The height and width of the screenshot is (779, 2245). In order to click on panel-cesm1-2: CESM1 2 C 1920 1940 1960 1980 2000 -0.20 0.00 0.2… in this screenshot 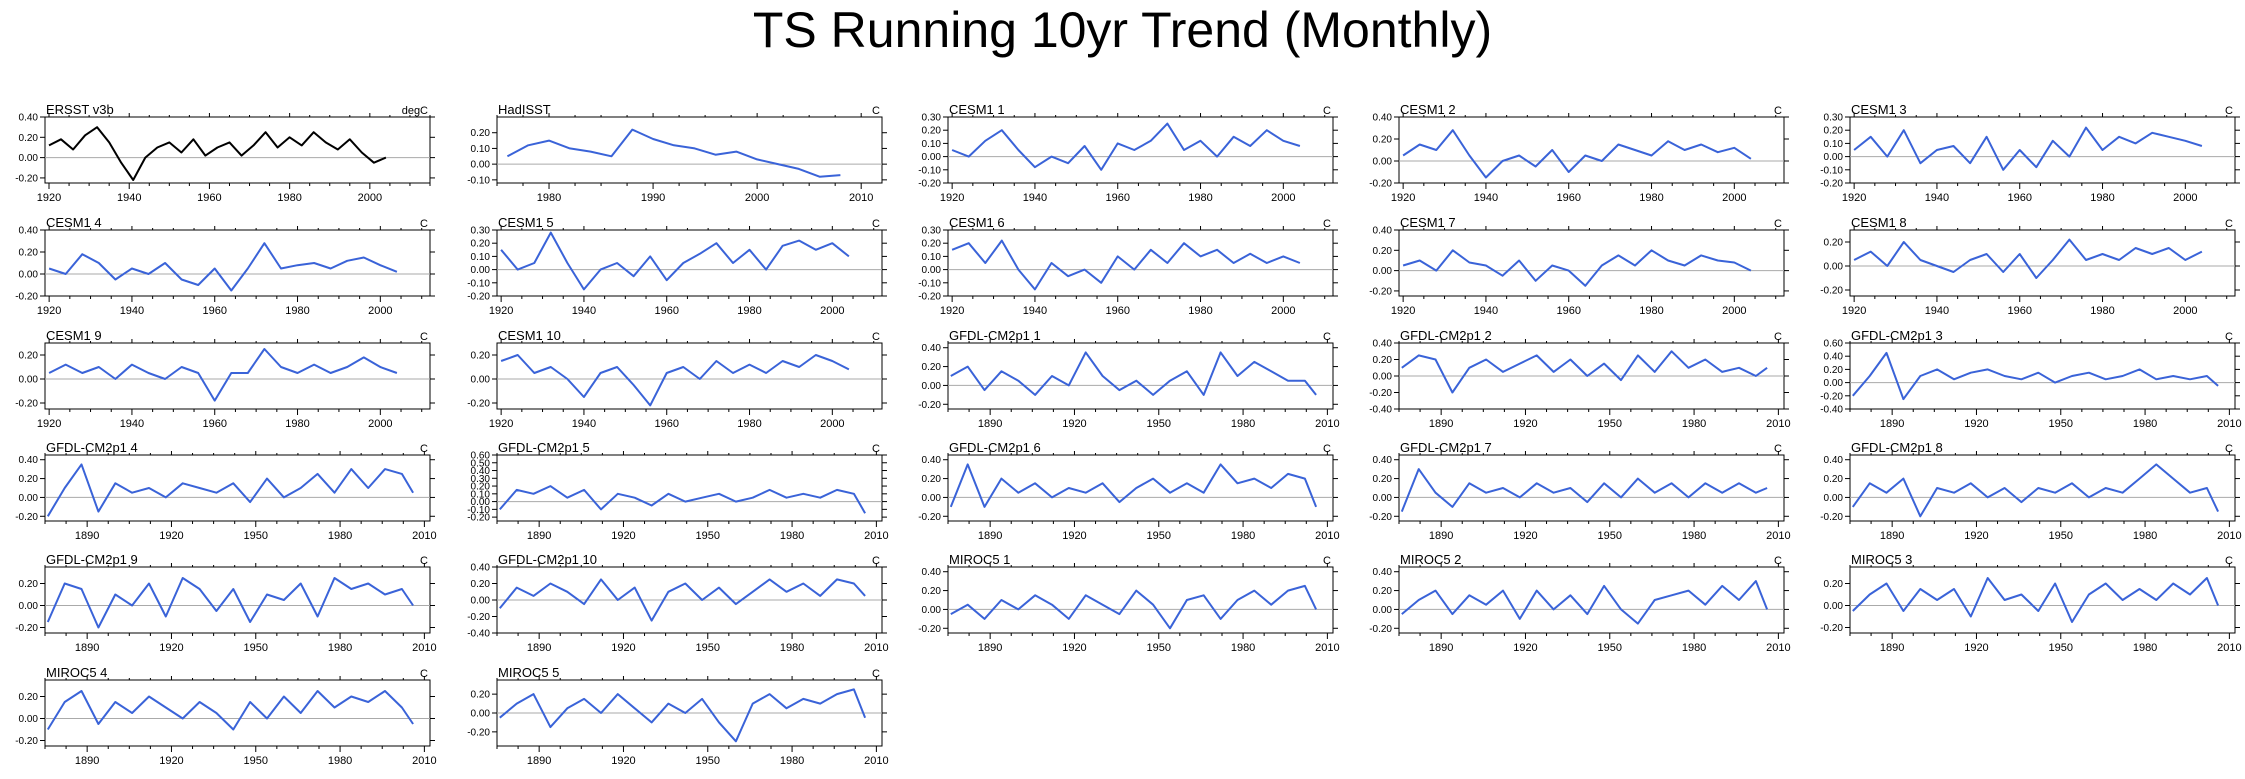, I will do `click(1579, 153)`.